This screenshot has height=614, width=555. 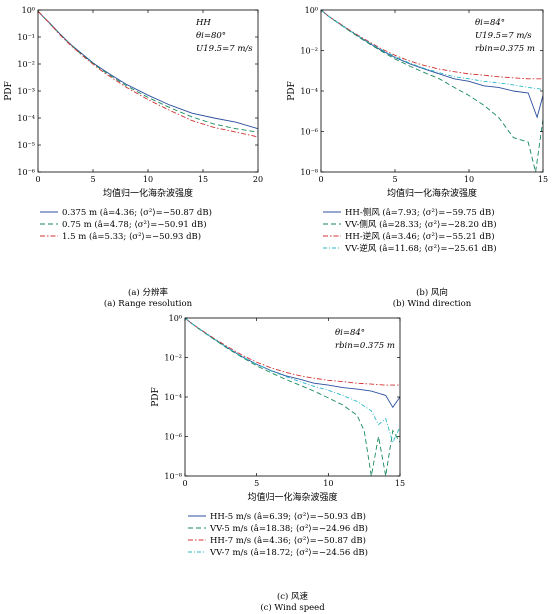 What do you see at coordinates (211, 36) in the screenshot?
I see `plot-annotation: θi=80°` at bounding box center [211, 36].